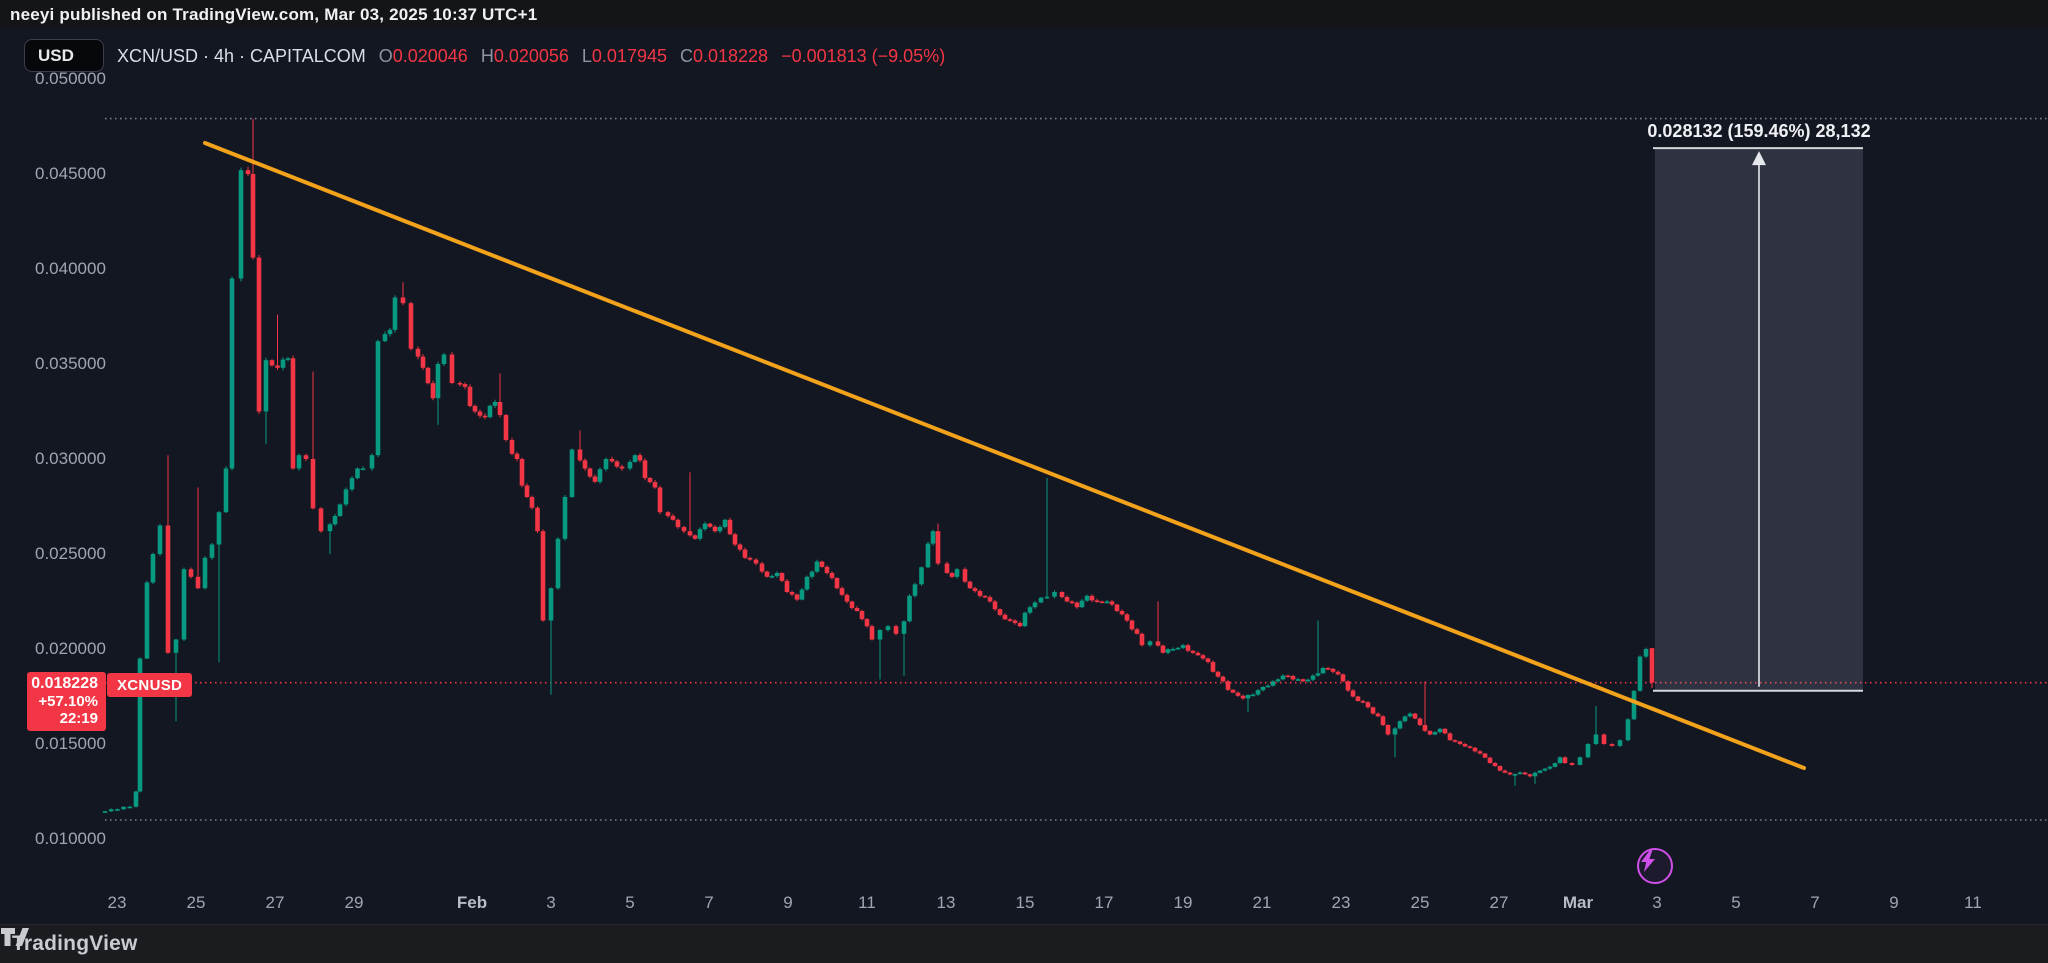 This screenshot has height=963, width=2048. What do you see at coordinates (1183, 902) in the screenshot?
I see `time-tick: 19` at bounding box center [1183, 902].